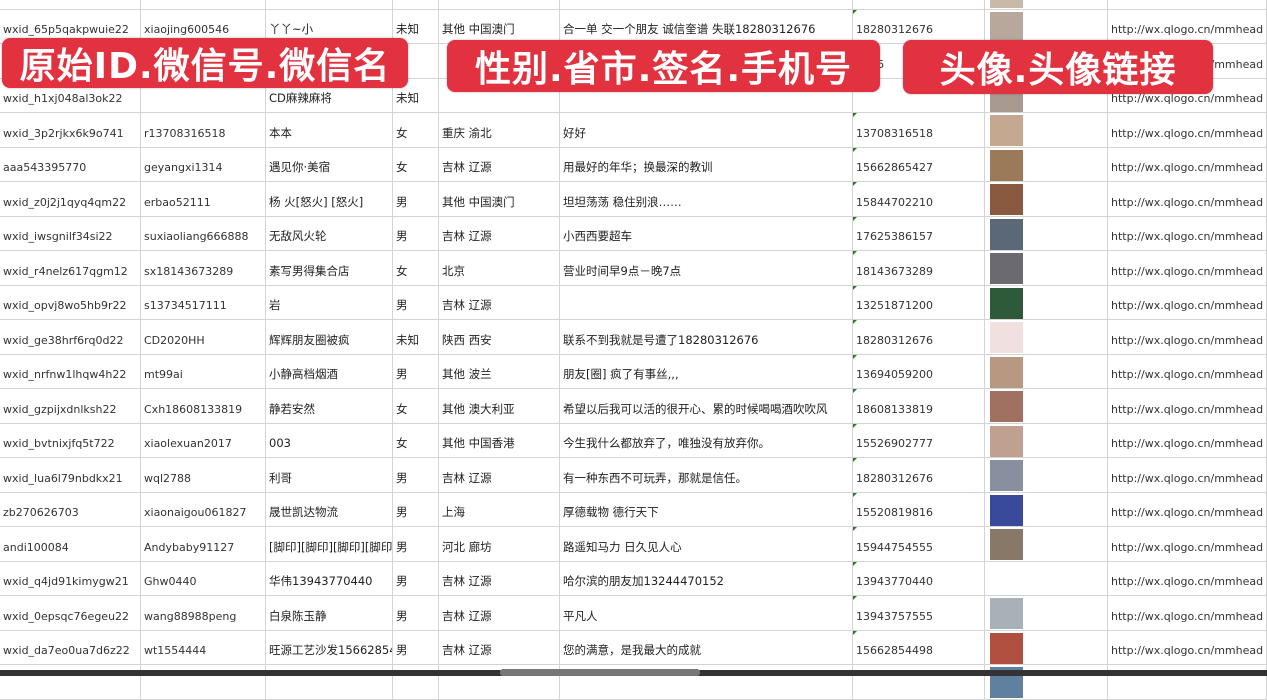  What do you see at coordinates (70, 268) in the screenshot?
I see `cell-id: wxid_r4nelz617qgm12` at bounding box center [70, 268].